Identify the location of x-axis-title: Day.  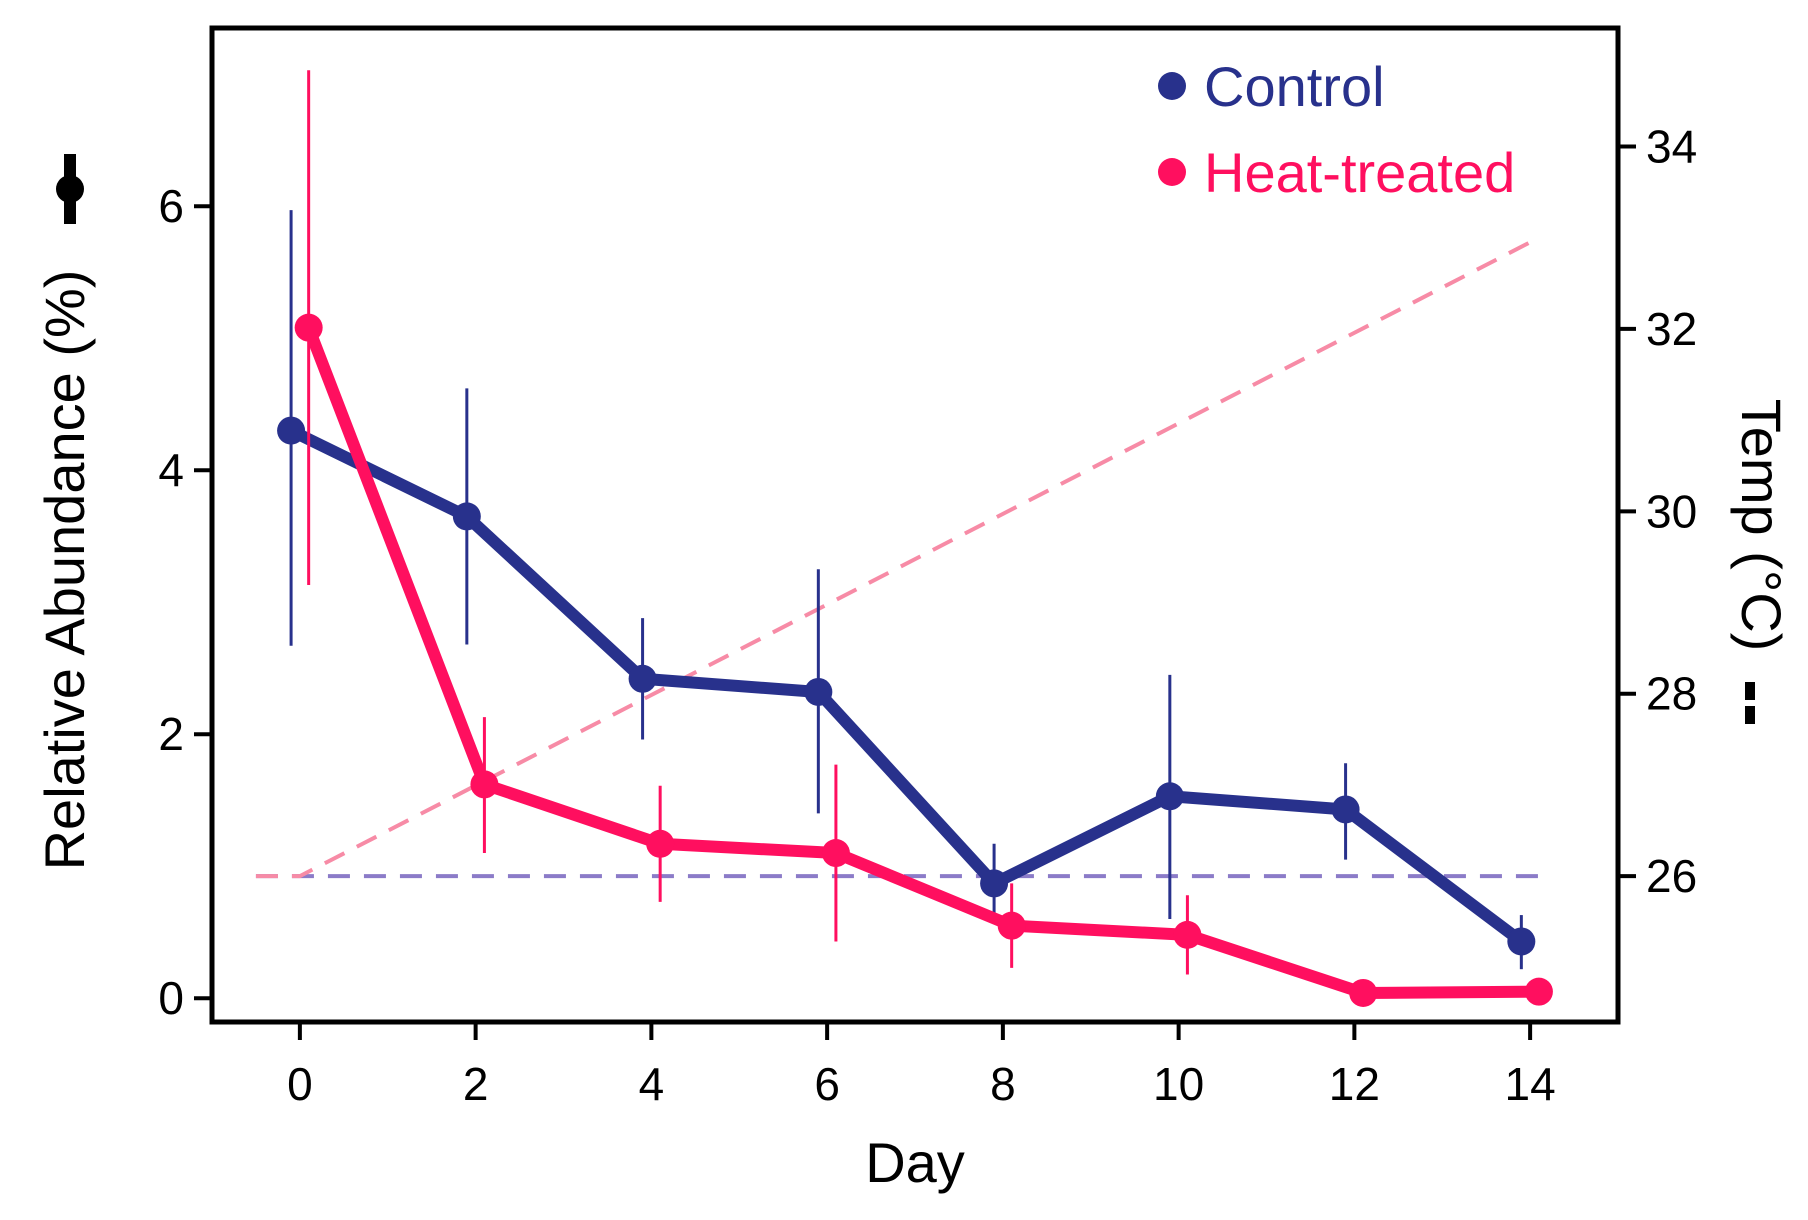
(915, 1162).